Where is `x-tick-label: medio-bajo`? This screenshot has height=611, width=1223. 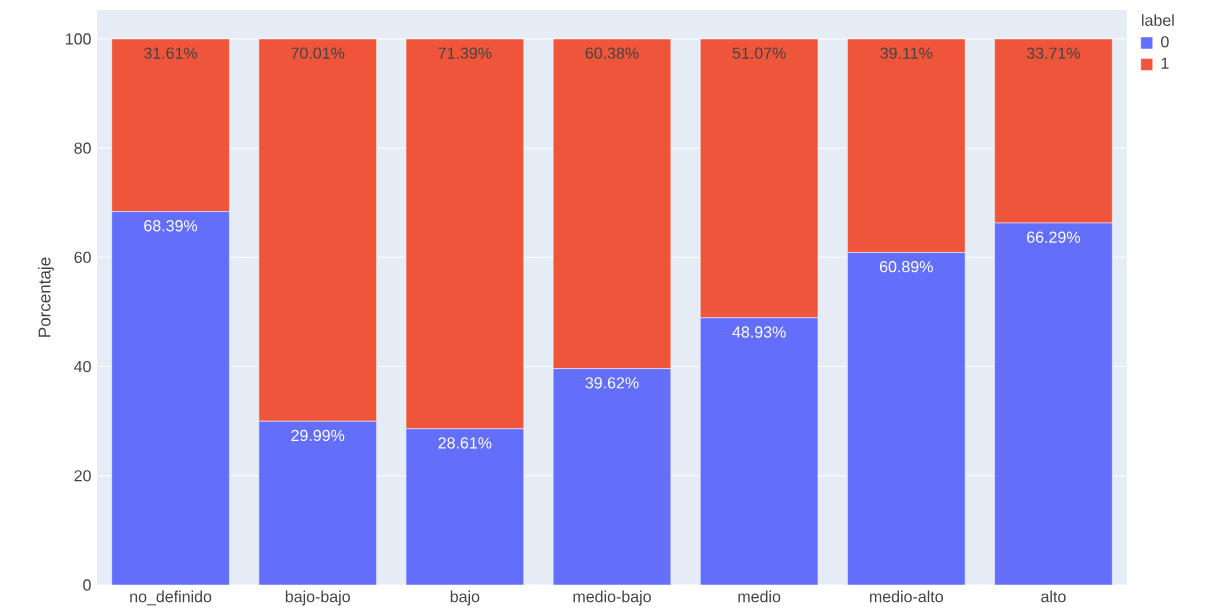
x-tick-label: medio-bajo is located at coordinates (612, 598).